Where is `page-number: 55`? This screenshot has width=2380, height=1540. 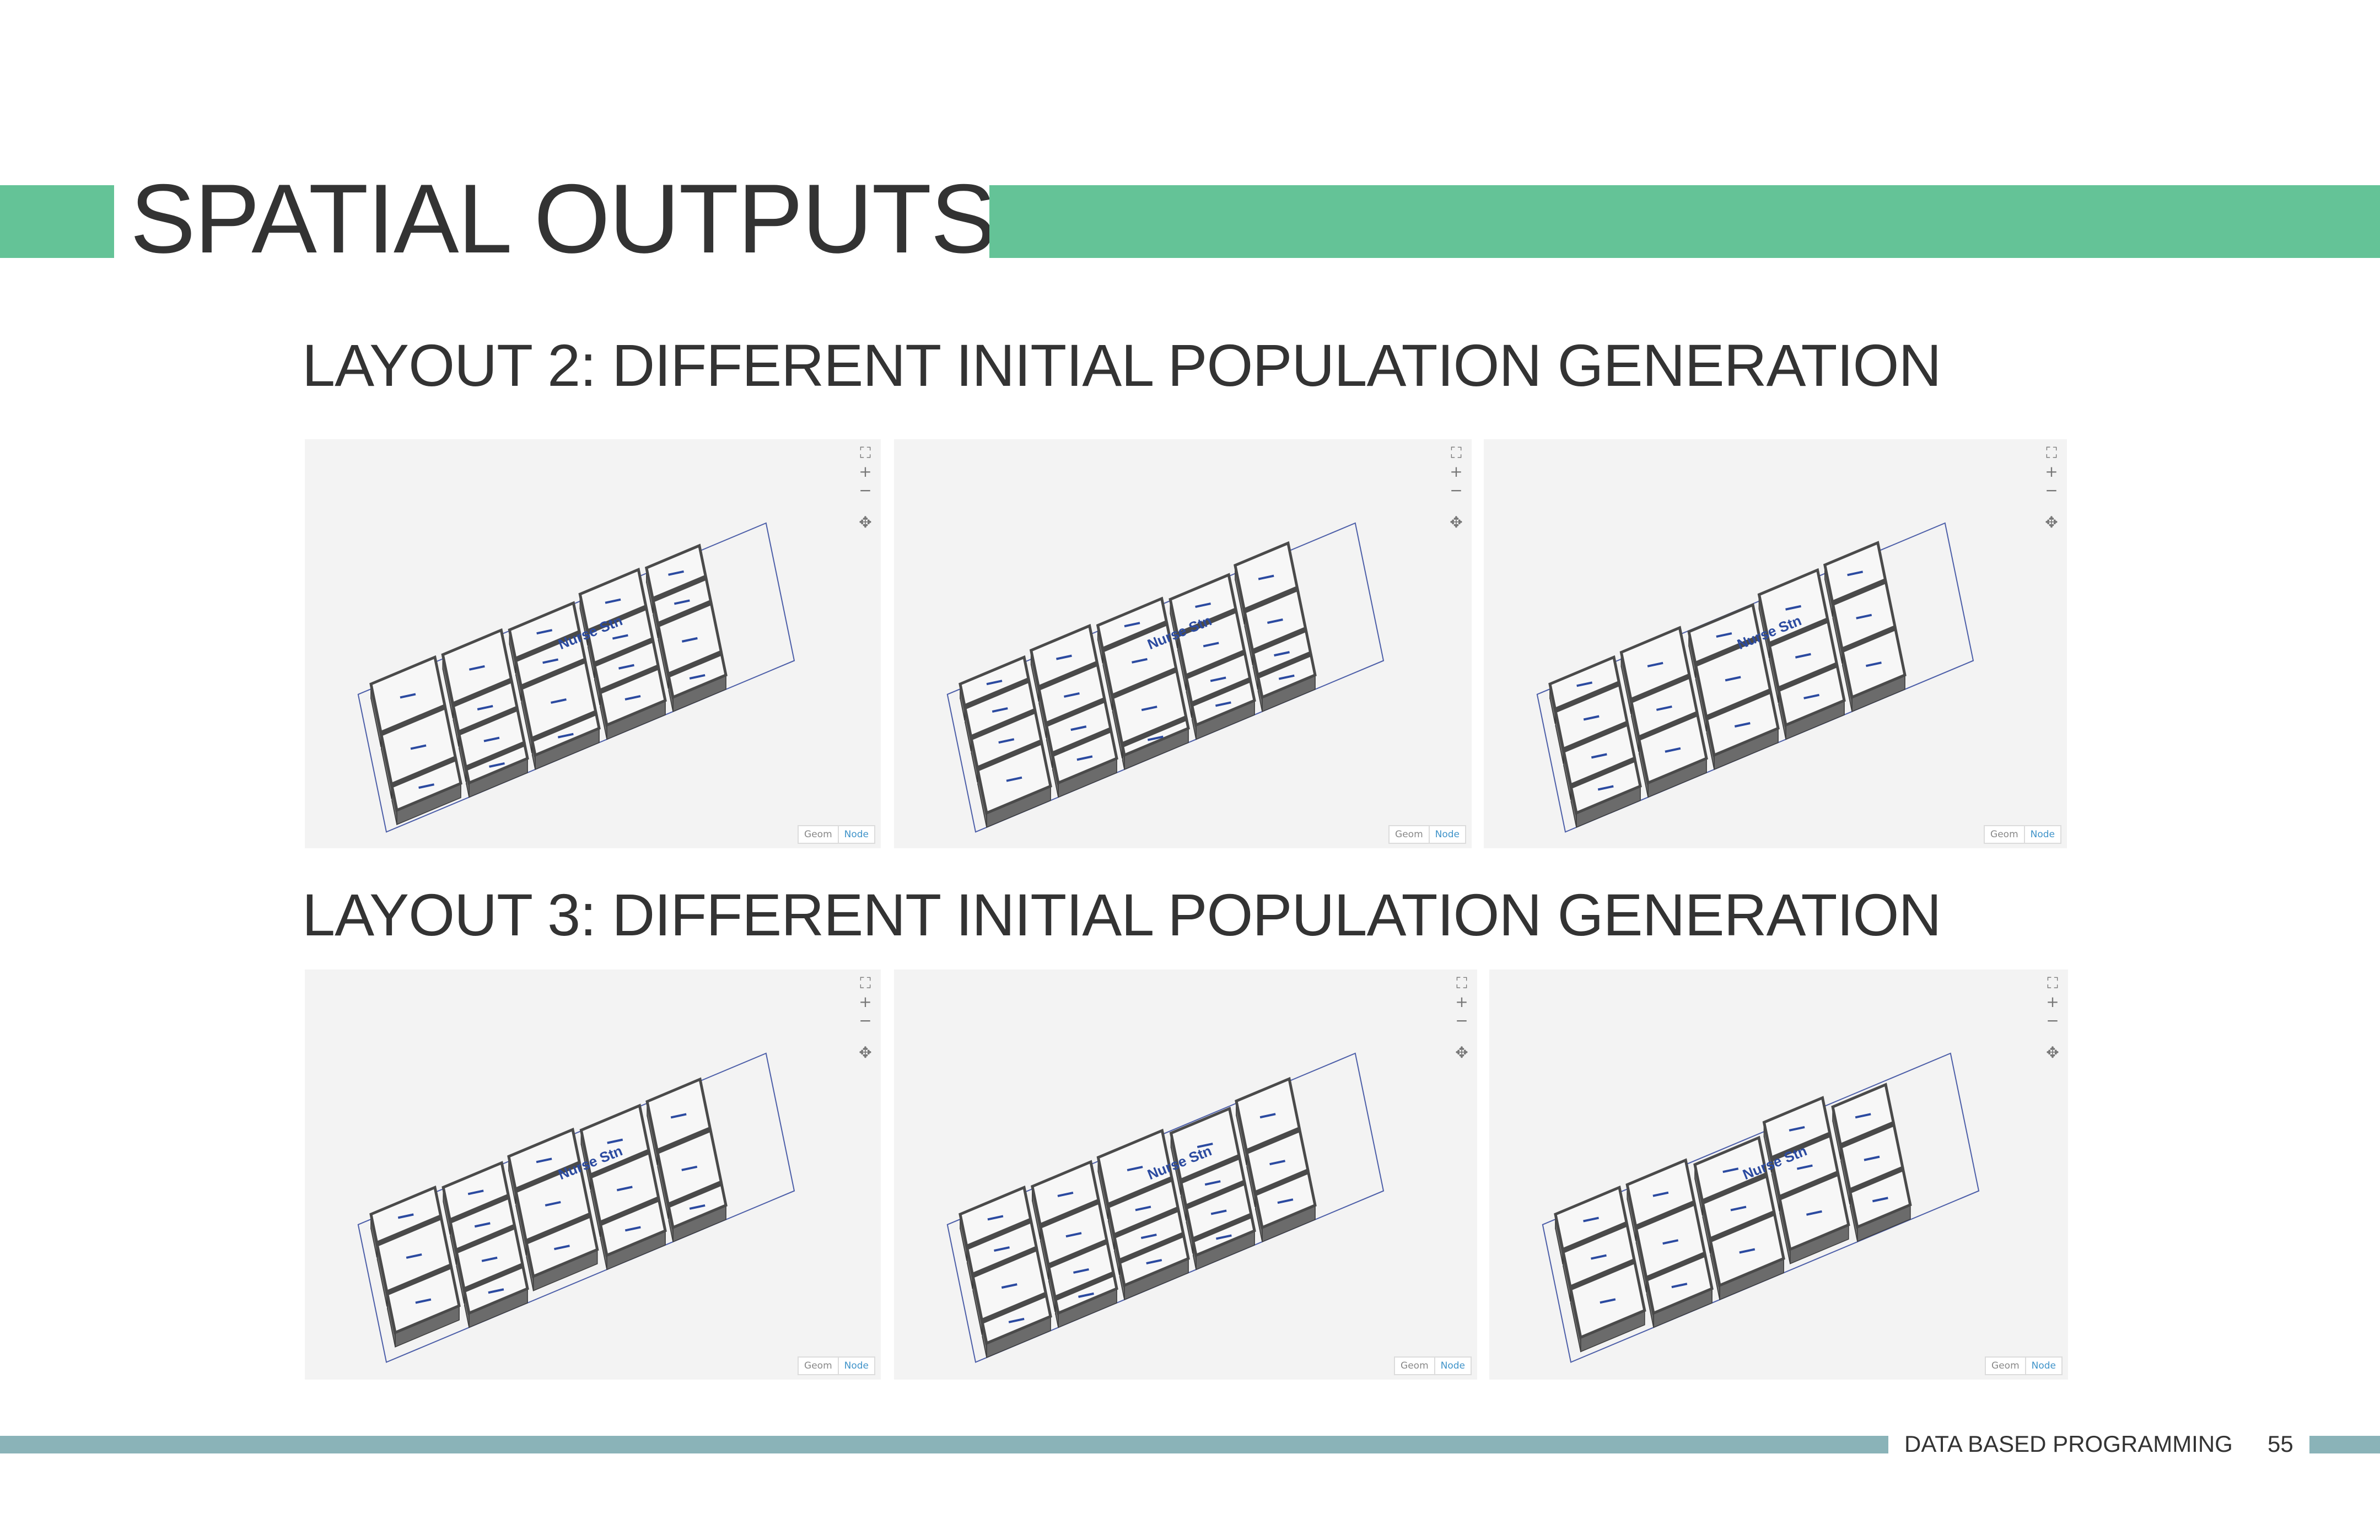
page-number: 55 is located at coordinates (2281, 1444).